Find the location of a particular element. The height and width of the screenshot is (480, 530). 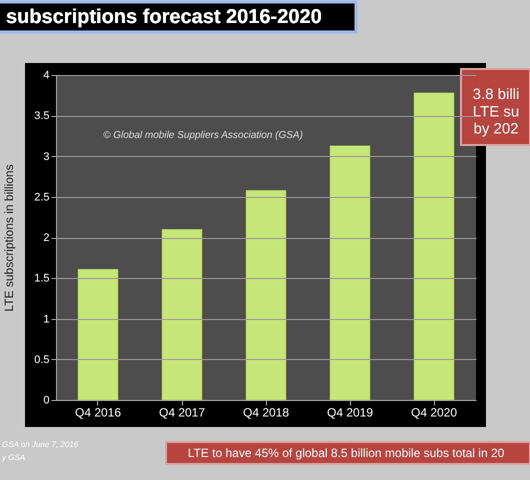

chart-title: subscriptions forecast 2016-2020 is located at coordinates (164, 17).